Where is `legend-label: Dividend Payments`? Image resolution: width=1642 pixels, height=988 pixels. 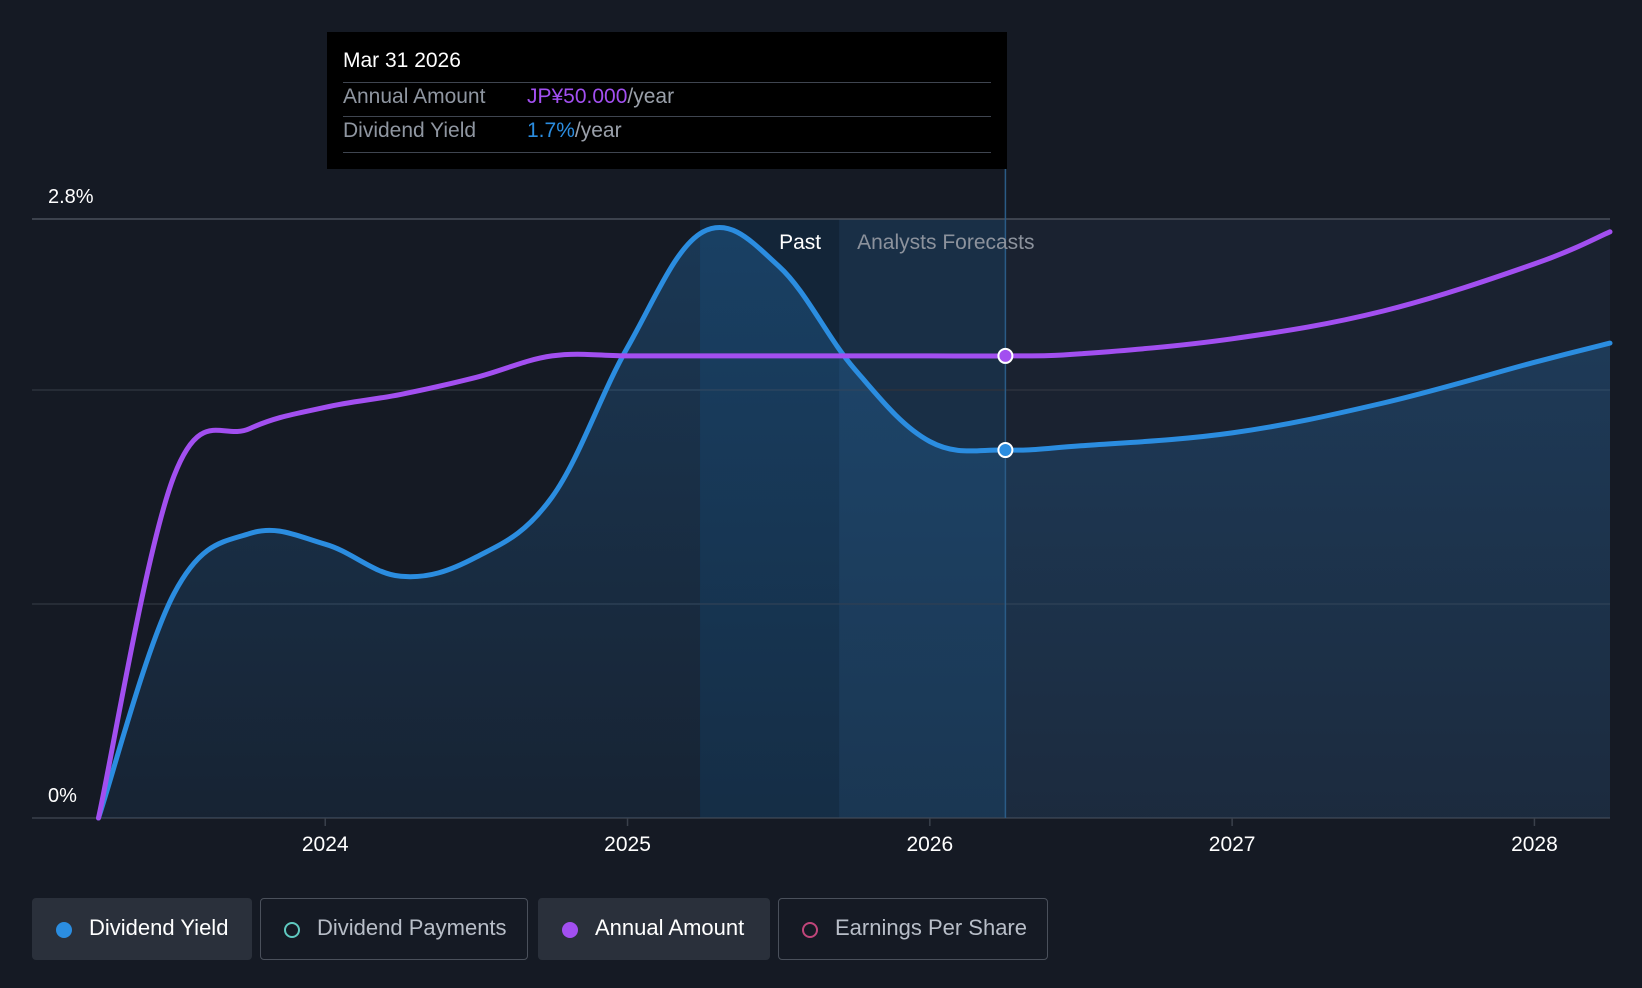
legend-label: Dividend Payments is located at coordinates (412, 927).